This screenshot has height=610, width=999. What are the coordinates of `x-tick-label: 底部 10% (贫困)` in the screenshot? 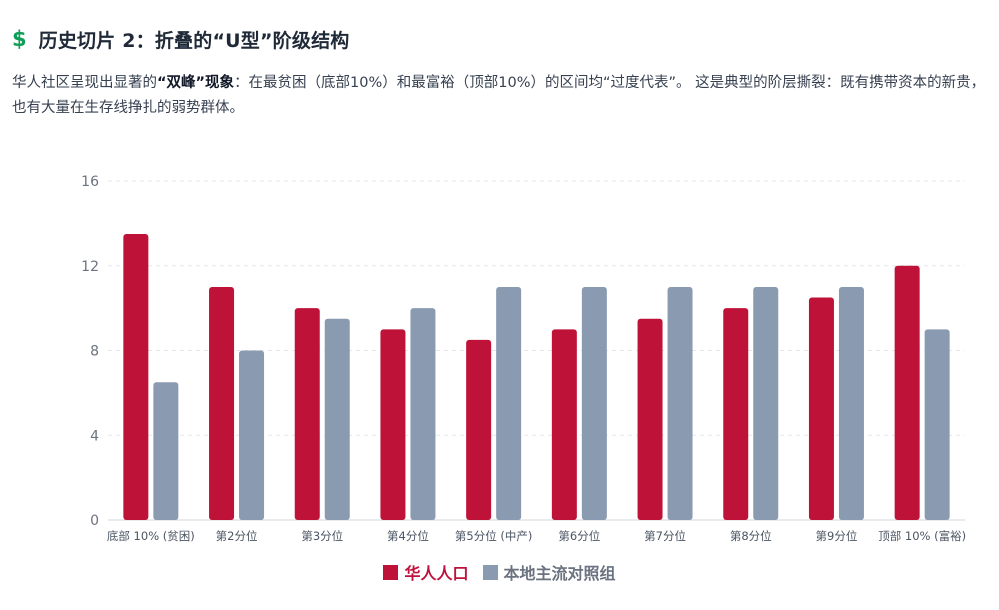 It's located at (151, 536).